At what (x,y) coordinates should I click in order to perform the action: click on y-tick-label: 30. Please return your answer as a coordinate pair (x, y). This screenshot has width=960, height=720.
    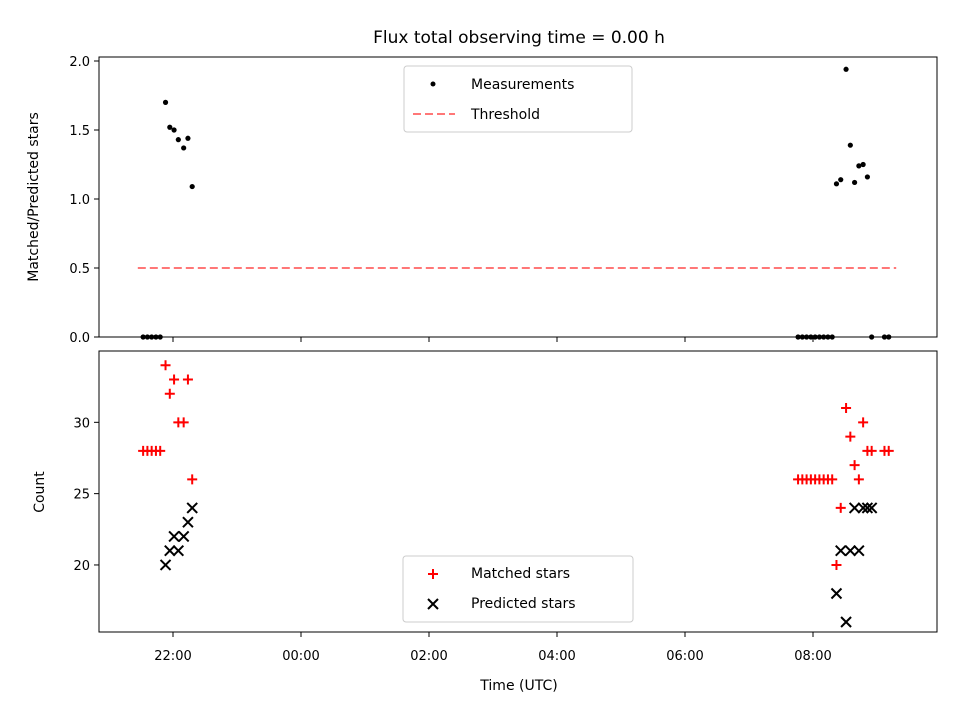
    Looking at the image, I should click on (81, 423).